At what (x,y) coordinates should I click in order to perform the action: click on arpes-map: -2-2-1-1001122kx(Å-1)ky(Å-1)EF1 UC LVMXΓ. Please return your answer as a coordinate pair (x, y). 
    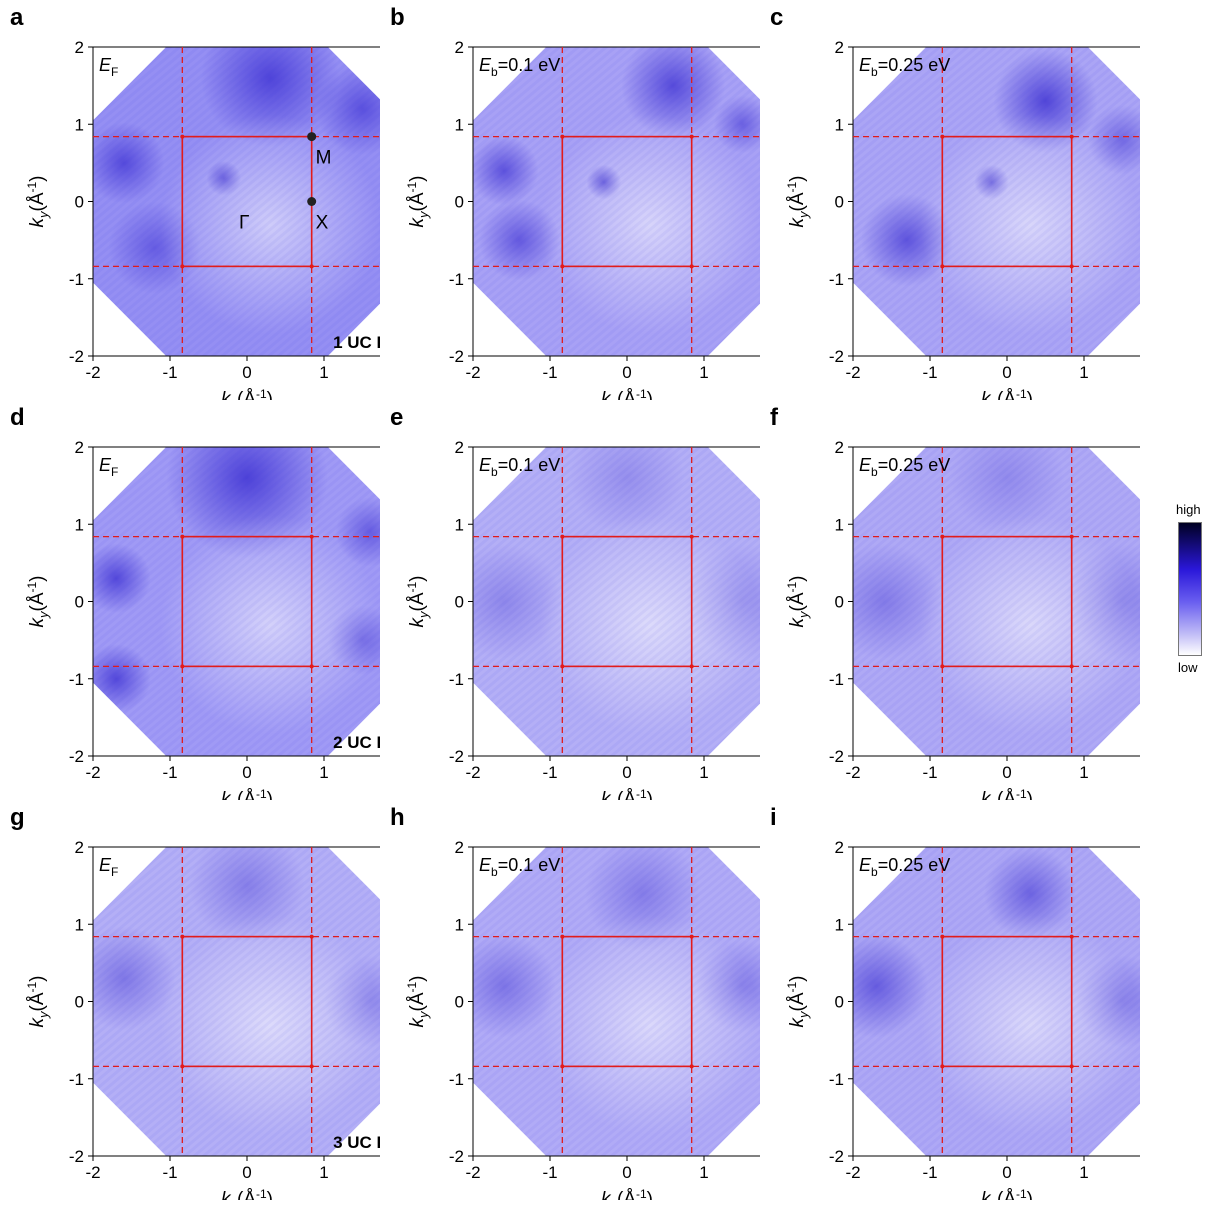
    Looking at the image, I should click on (202, 219).